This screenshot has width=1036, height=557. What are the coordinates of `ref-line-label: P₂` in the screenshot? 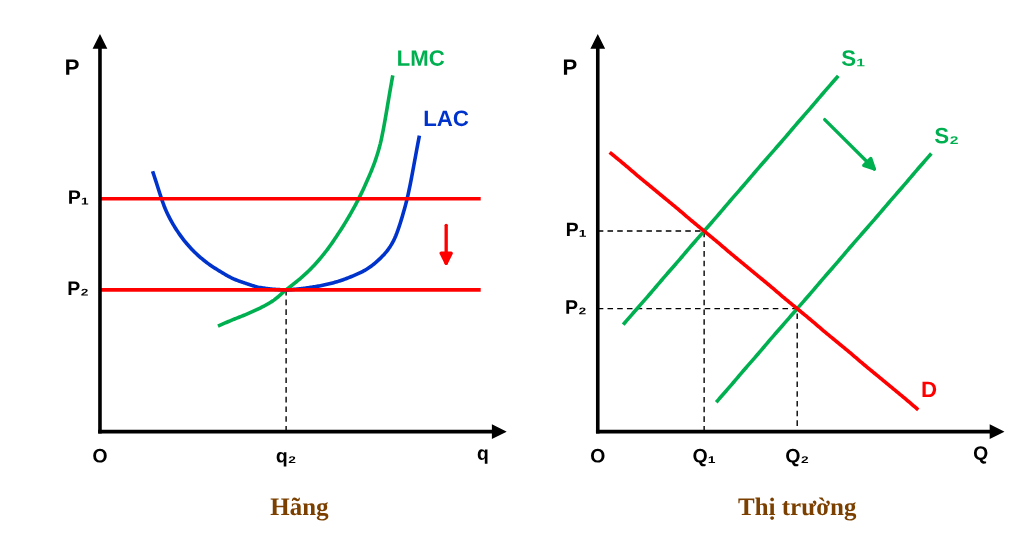 It's located at (78, 288).